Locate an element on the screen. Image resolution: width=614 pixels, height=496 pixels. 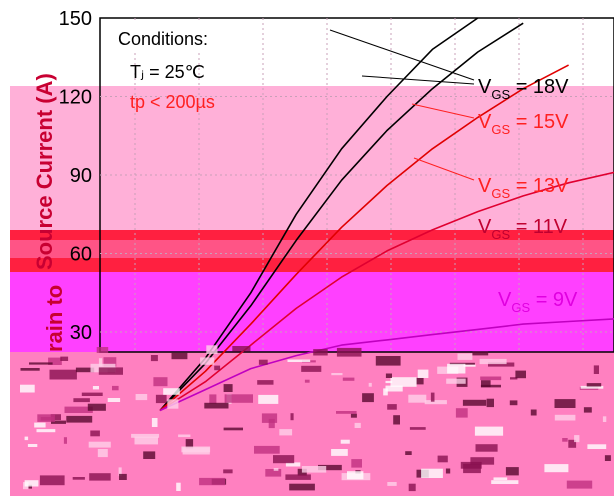
conditions-heading: Conditions: is located at coordinates (163, 39).